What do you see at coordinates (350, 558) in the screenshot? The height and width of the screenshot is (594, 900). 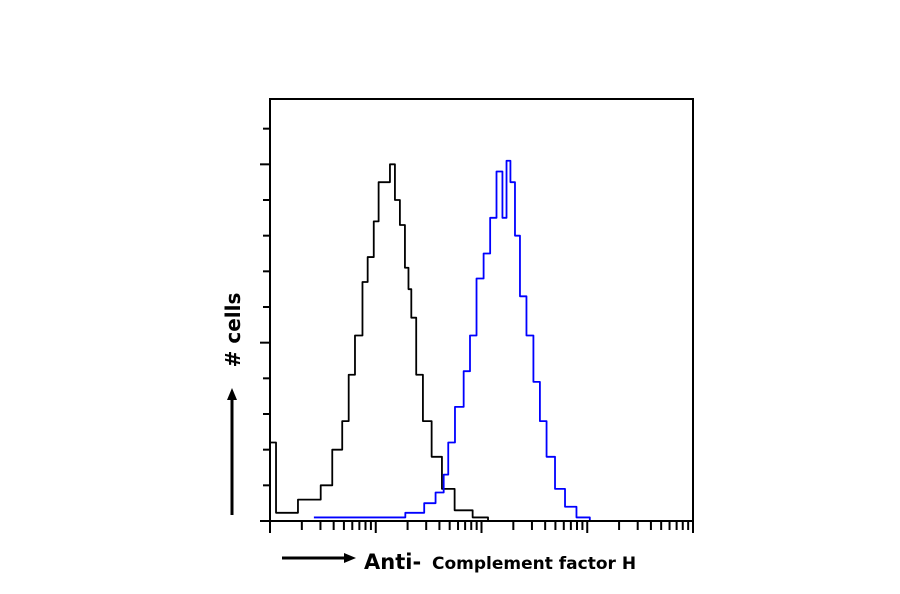 I see `x-axis-arrow-icon` at bounding box center [350, 558].